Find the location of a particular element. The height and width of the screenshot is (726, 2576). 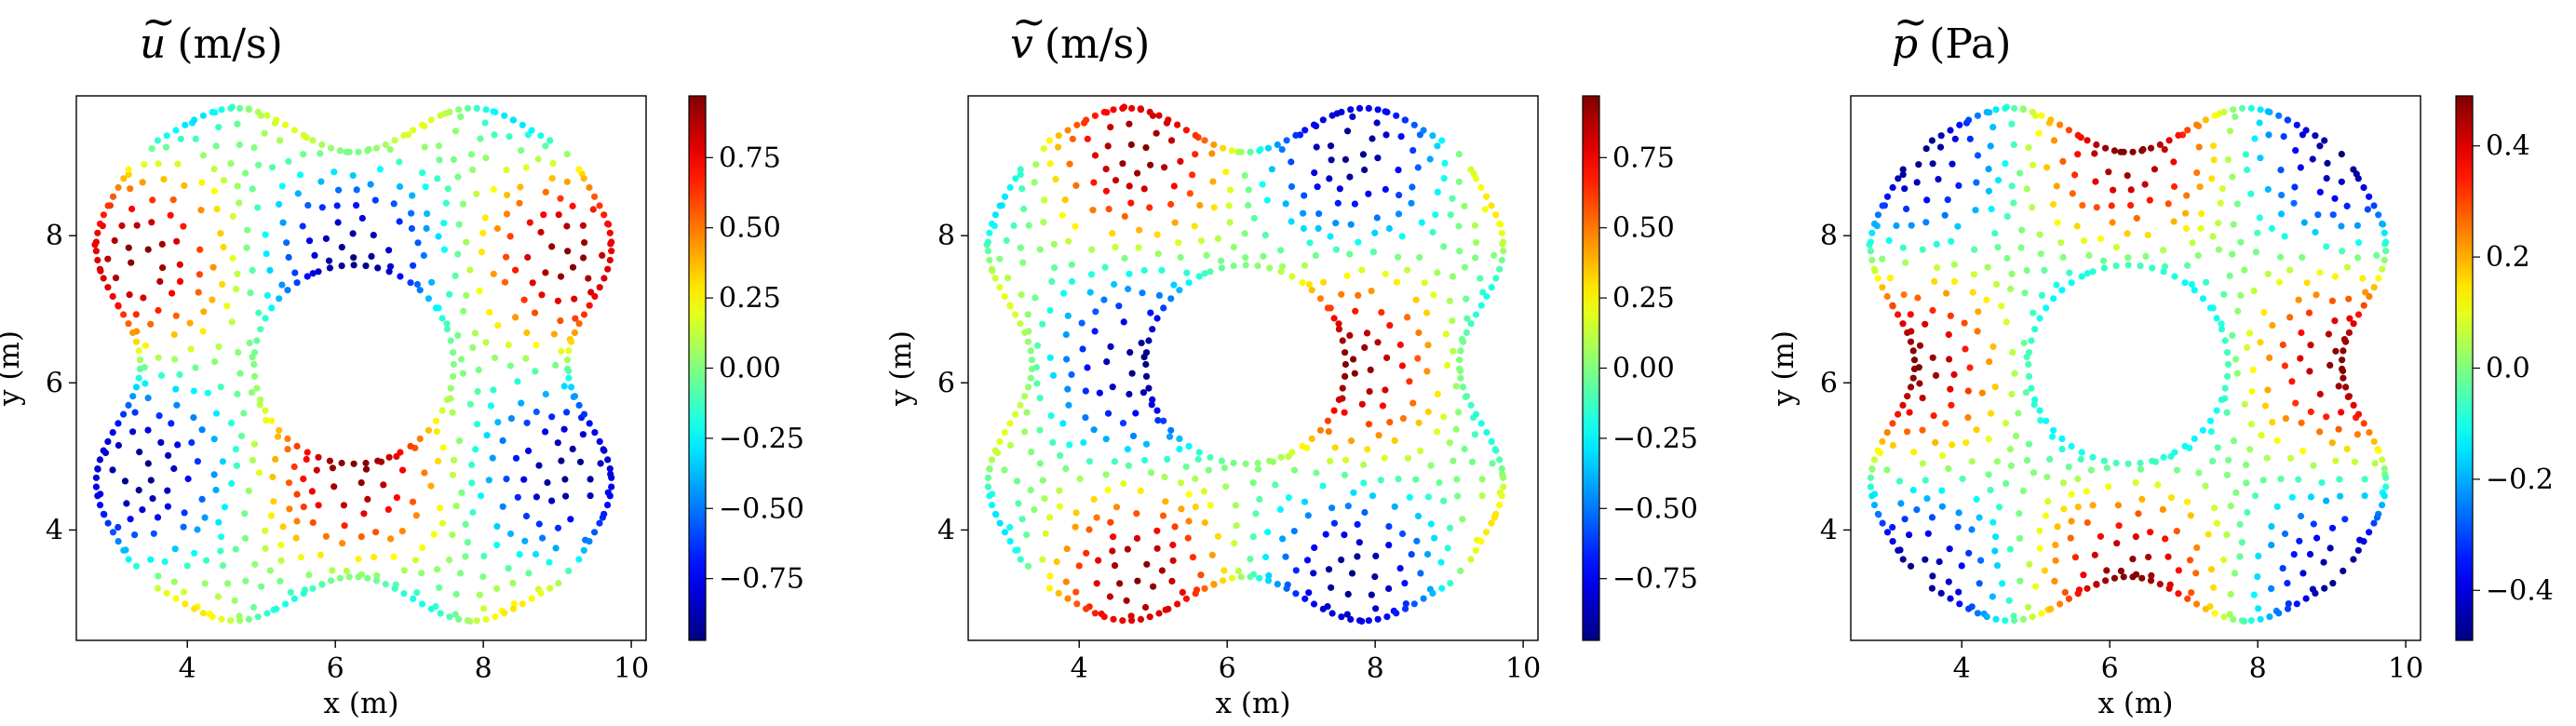

colorbar-tick-label: 0.2 is located at coordinates (2508, 257).